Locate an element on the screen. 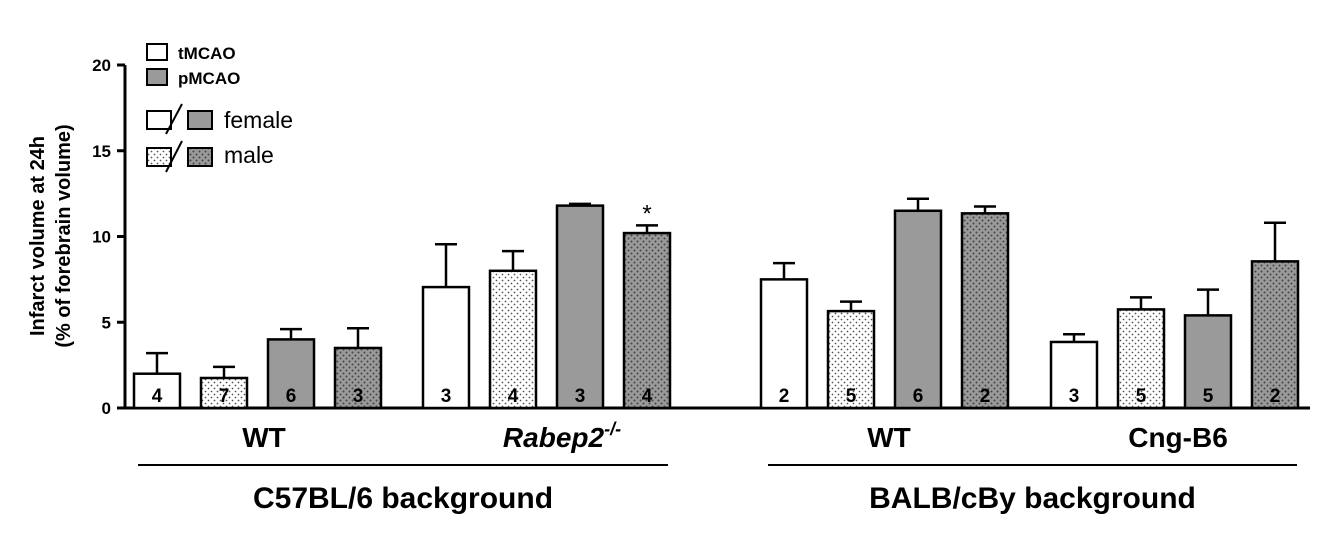 This screenshot has width=1323, height=560. legend-label-female: female is located at coordinates (258, 120).